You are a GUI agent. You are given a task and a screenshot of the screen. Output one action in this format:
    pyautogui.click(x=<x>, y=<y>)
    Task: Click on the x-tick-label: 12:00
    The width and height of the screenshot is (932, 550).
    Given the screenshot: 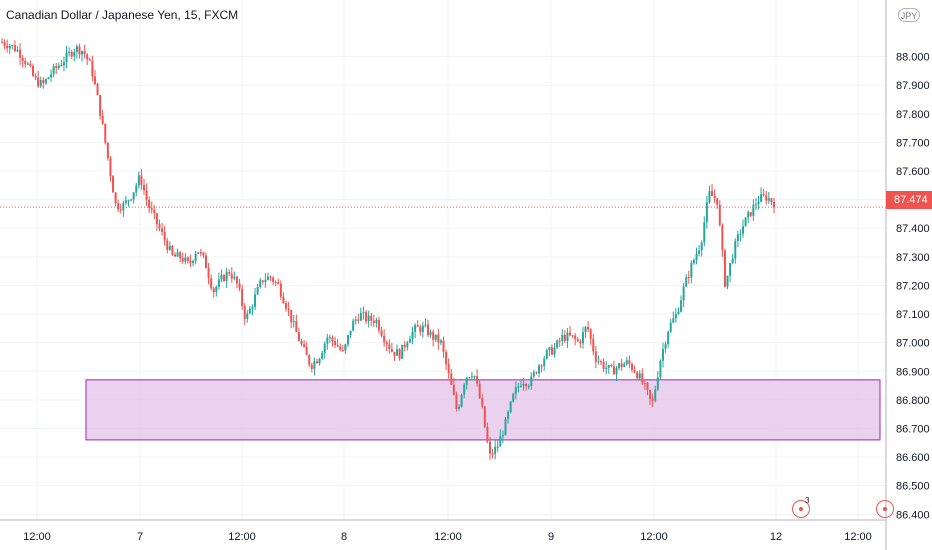 What is the action you would take?
    pyautogui.click(x=37, y=537)
    